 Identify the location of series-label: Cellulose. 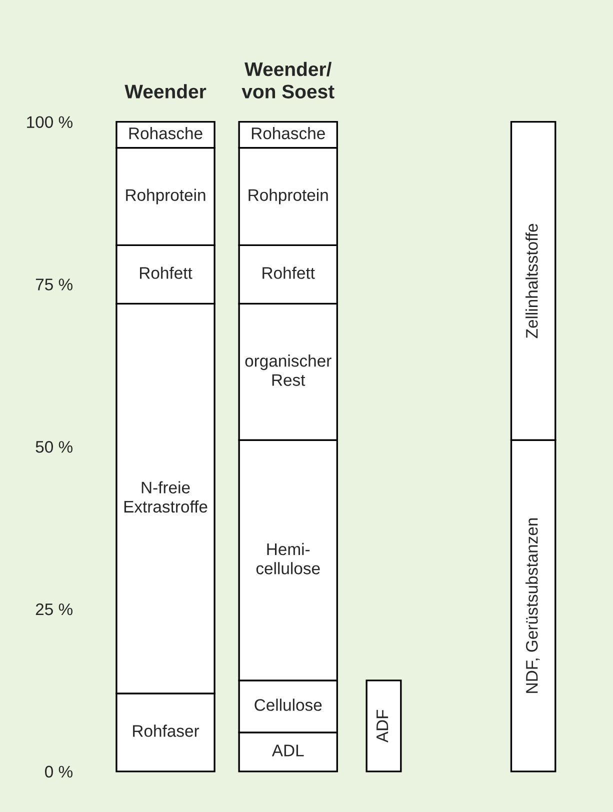
(288, 704).